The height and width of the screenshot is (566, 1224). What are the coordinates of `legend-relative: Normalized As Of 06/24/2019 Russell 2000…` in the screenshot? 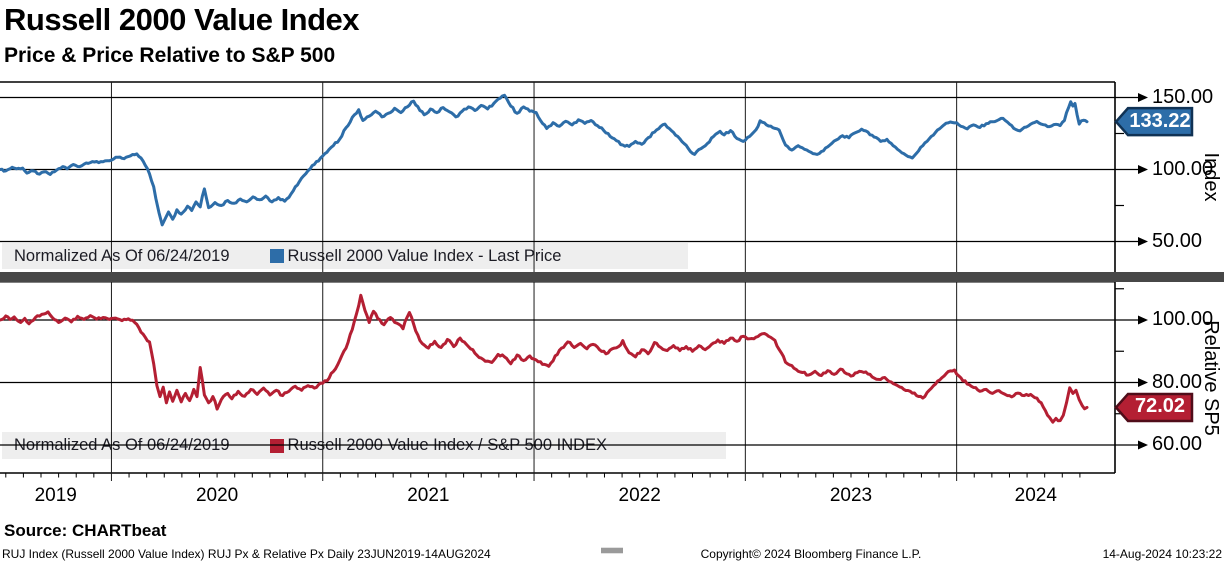 It's located at (364, 445).